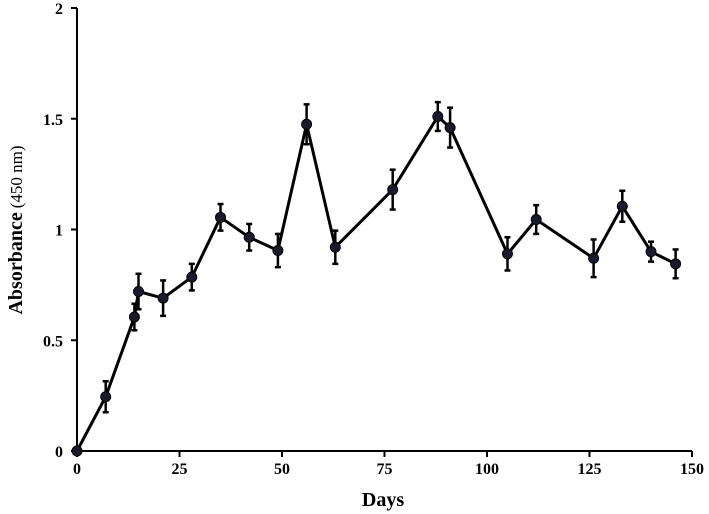  I want to click on y-tick-label: 1, so click(59, 231).